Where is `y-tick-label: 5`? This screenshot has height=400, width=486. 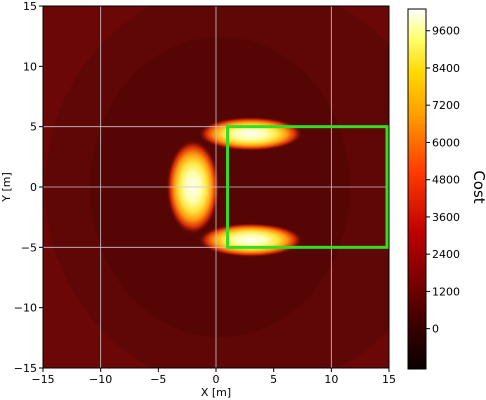 y-tick-label: 5 is located at coordinates (33, 127).